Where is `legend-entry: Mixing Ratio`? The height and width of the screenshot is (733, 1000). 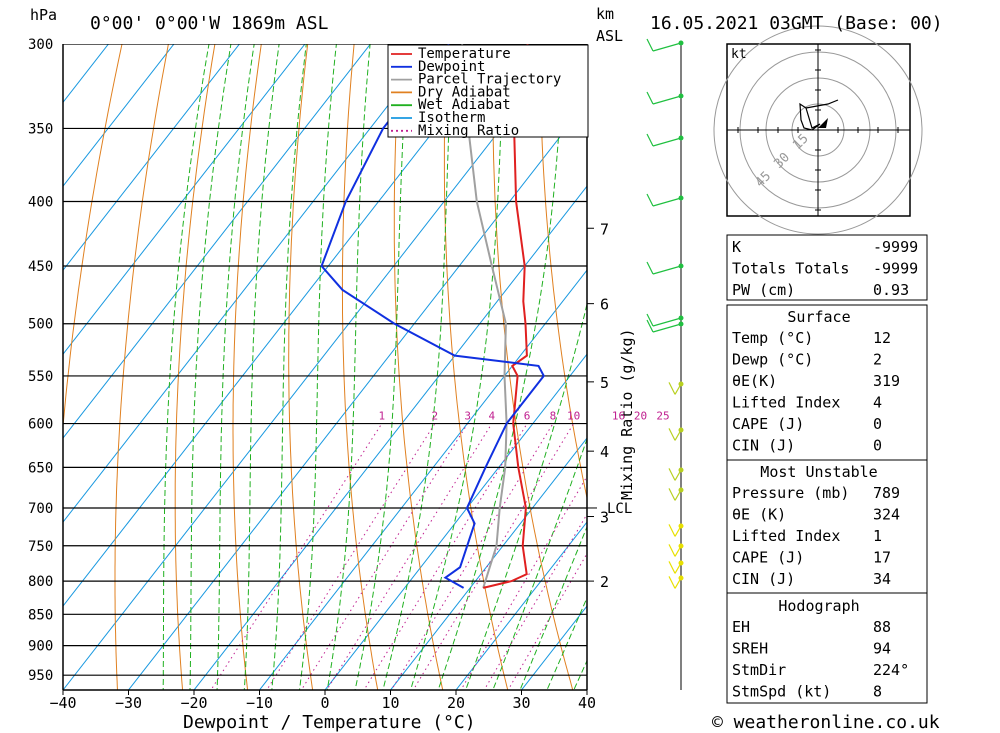 legend-entry: Mixing Ratio is located at coordinates (468, 131).